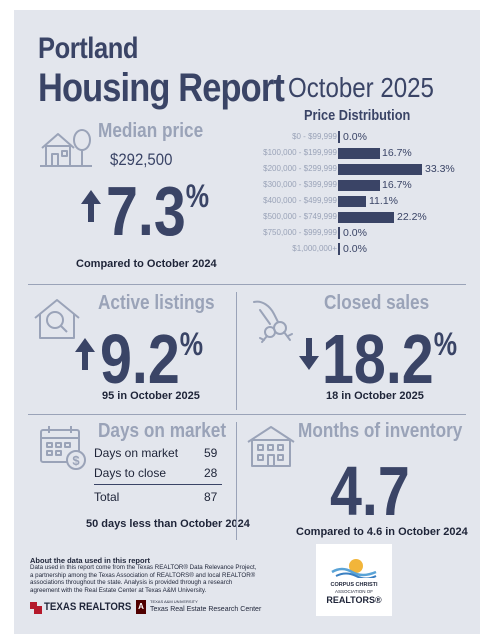  I want to click on price-row: $750,000 - $999,999 0.0%, so click(315, 233).